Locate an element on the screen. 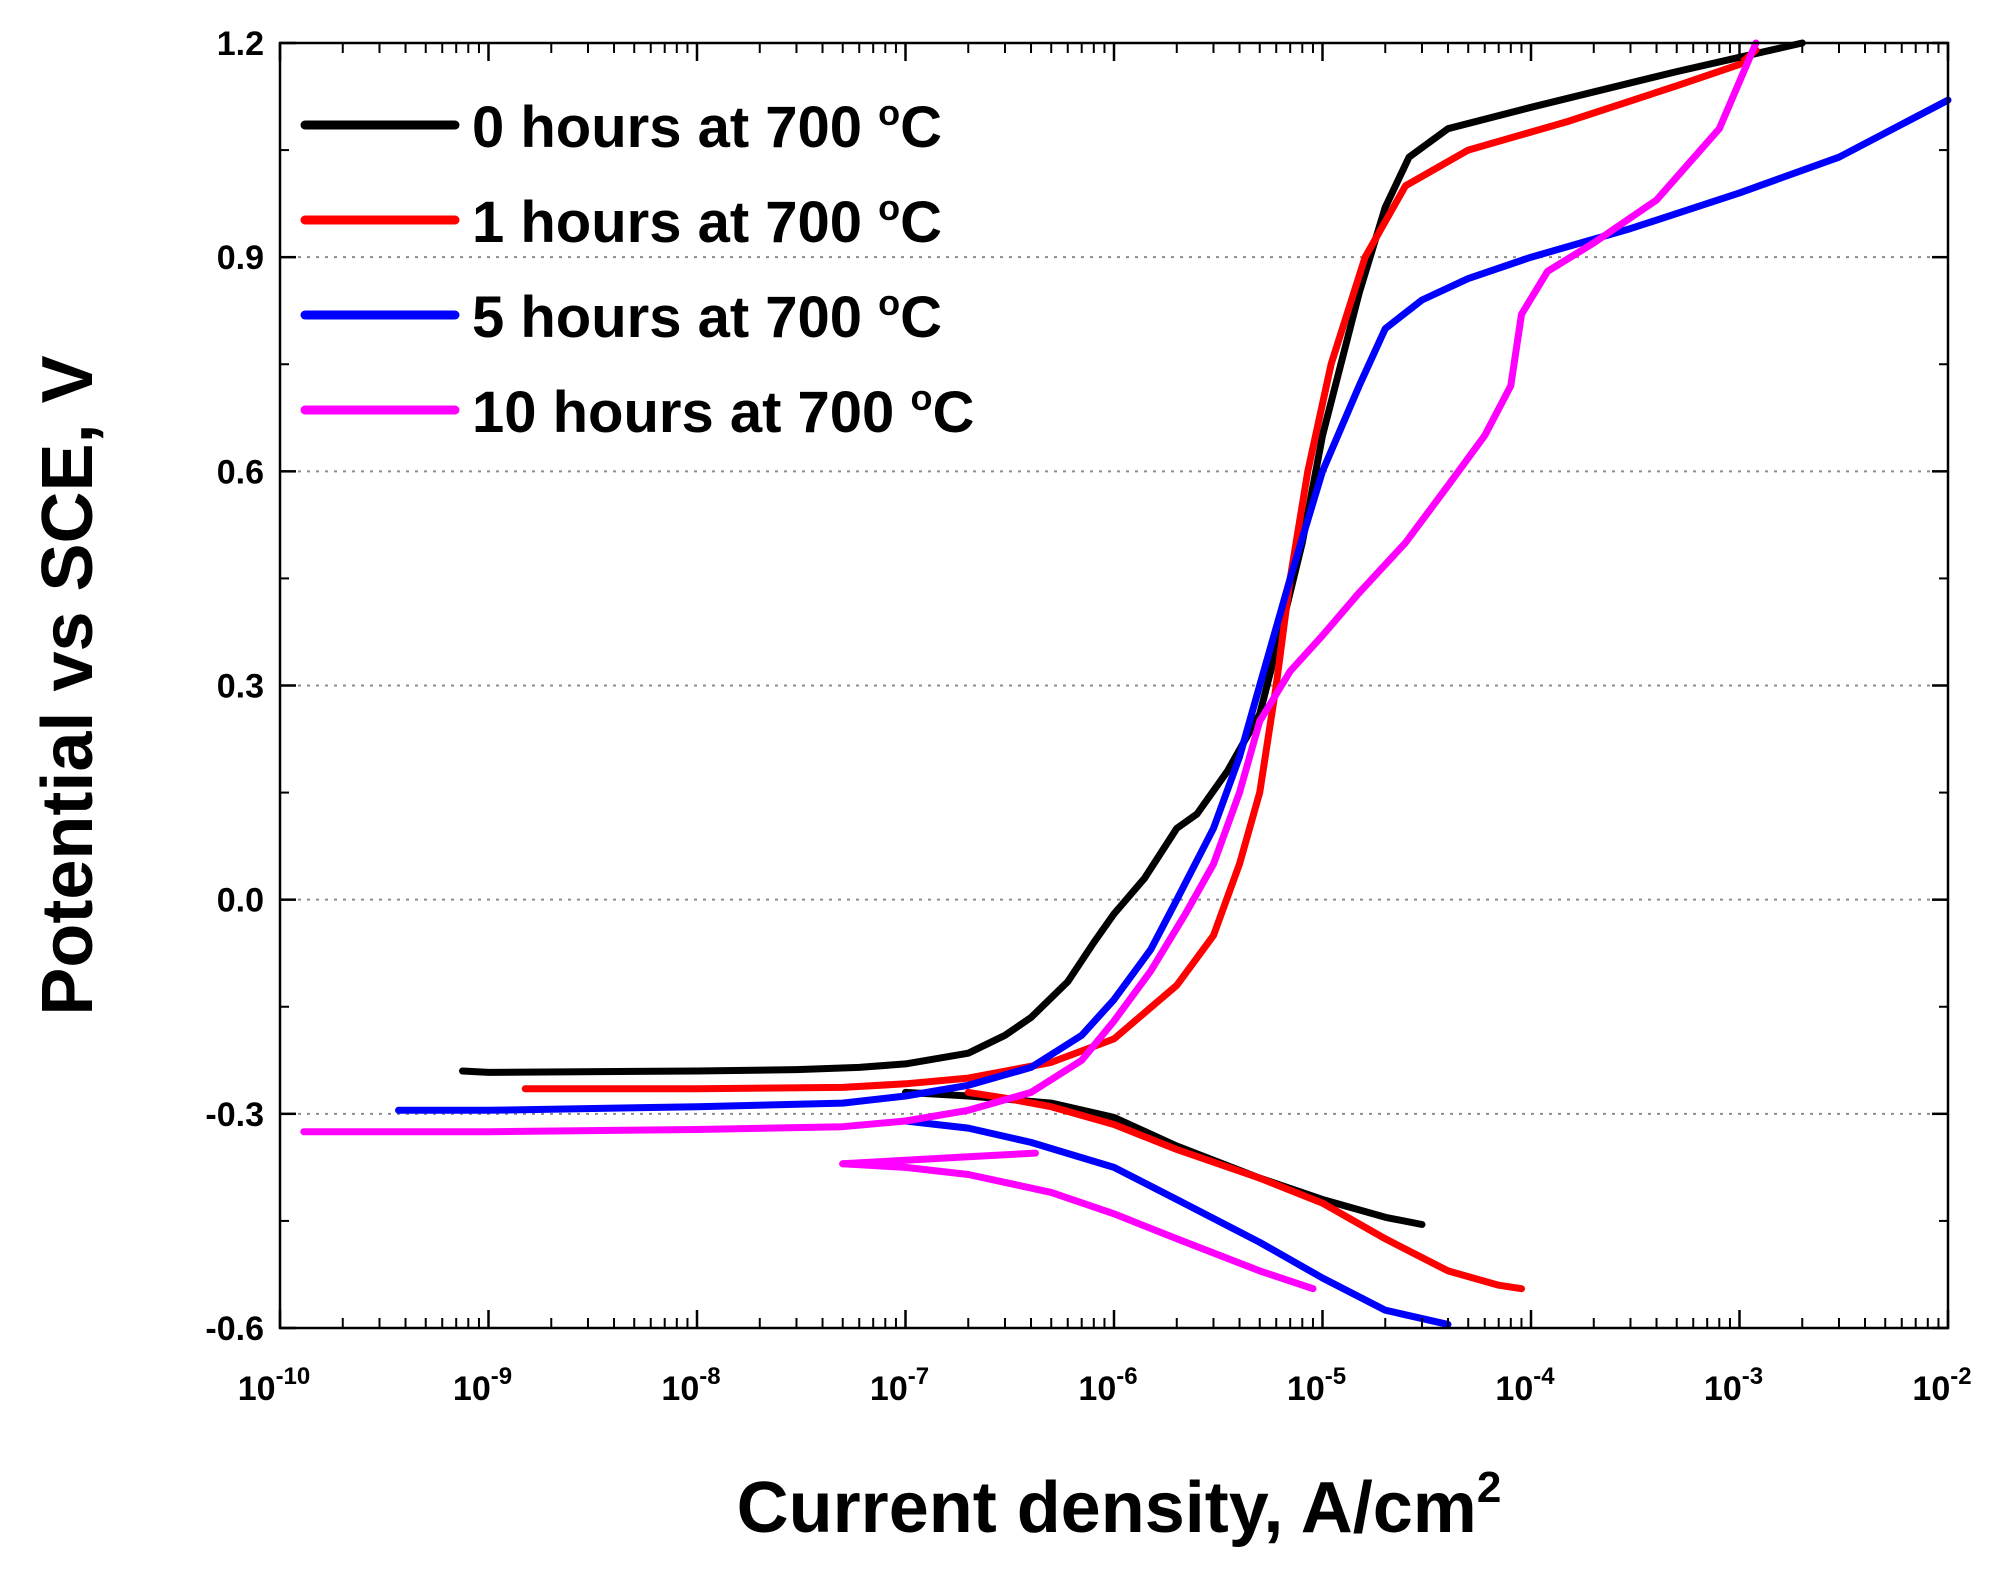  x-tick-label: 10⁻⁷ is located at coordinates (899, 1385).